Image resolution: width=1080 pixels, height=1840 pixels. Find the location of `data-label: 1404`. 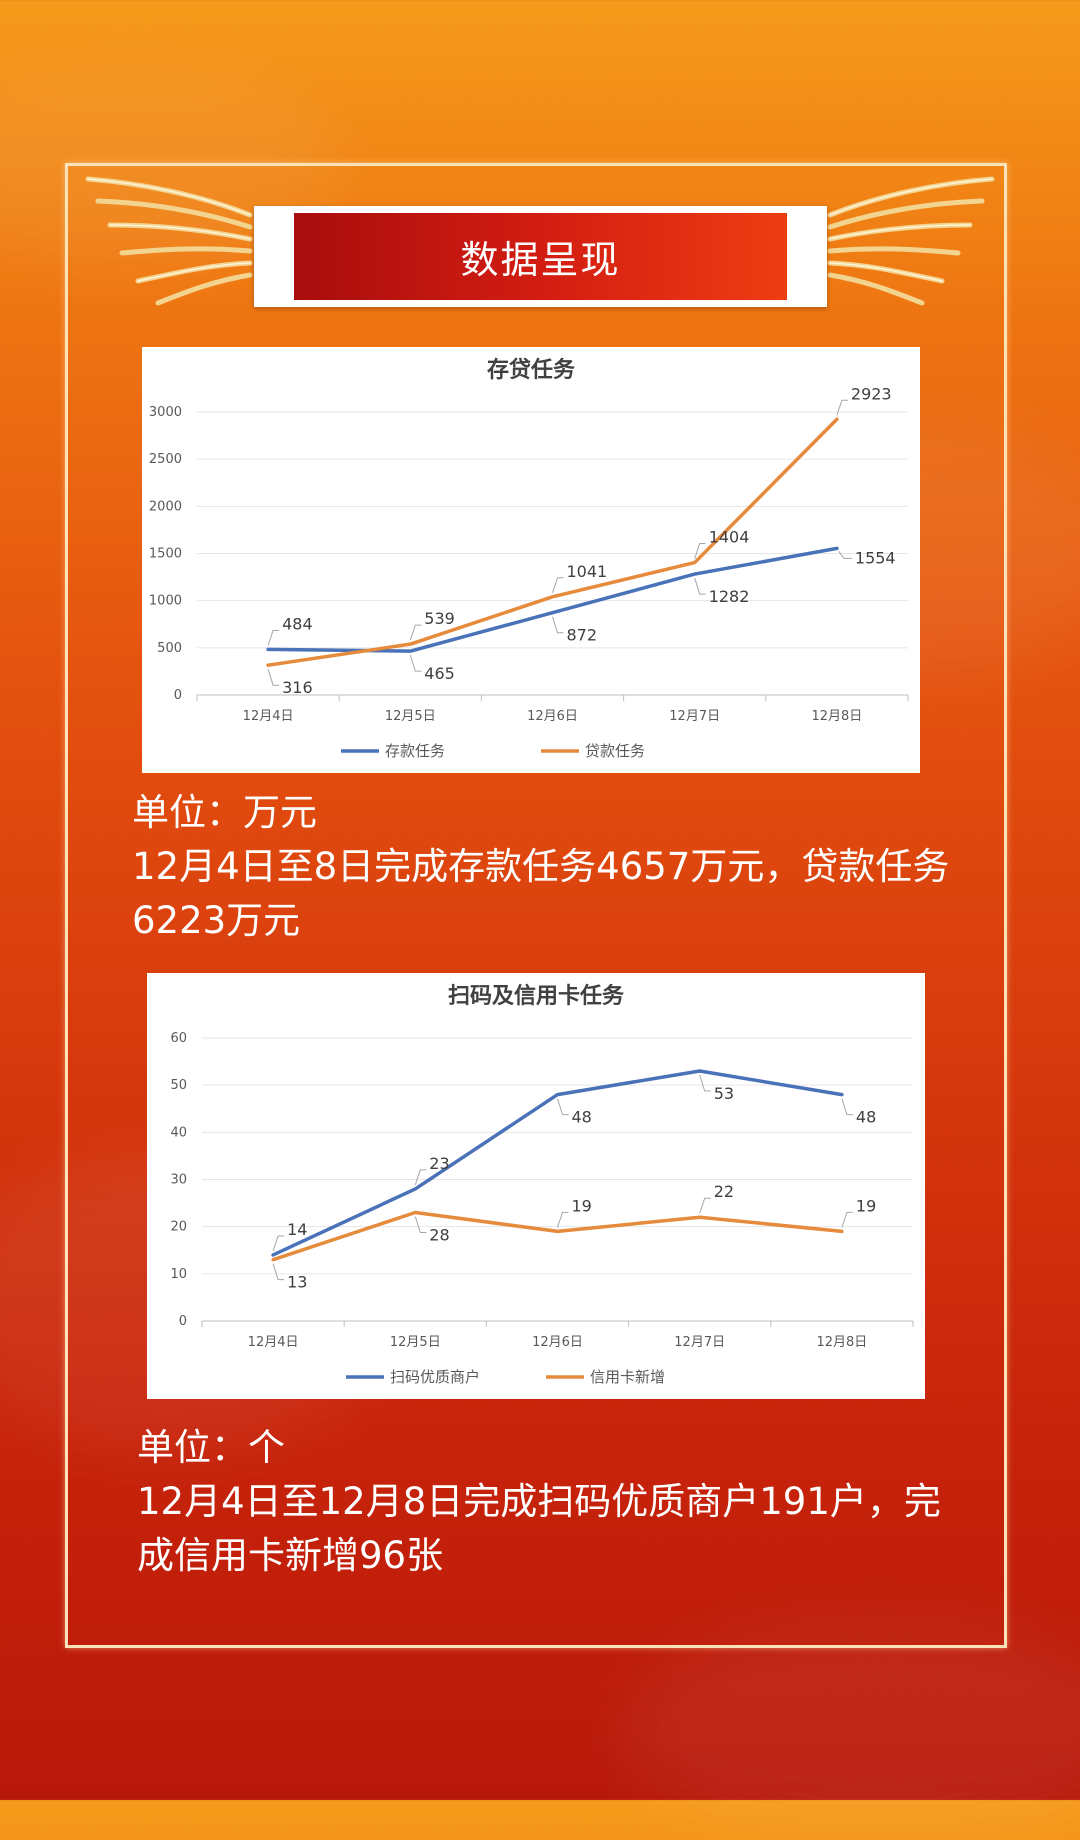

data-label: 1404 is located at coordinates (729, 537).